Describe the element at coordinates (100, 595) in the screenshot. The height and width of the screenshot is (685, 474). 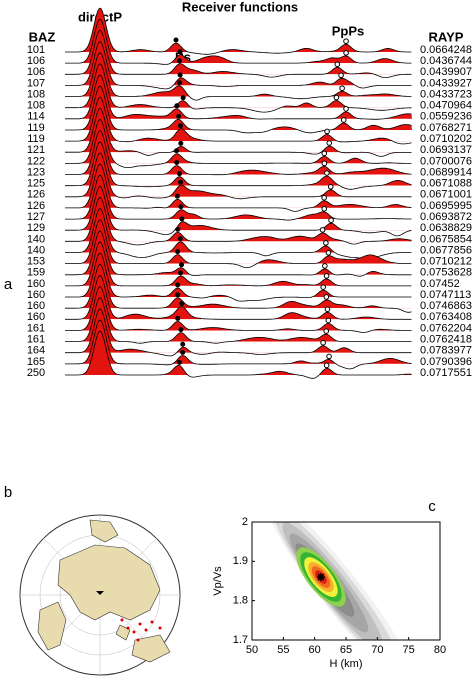
I see `map` at that location.